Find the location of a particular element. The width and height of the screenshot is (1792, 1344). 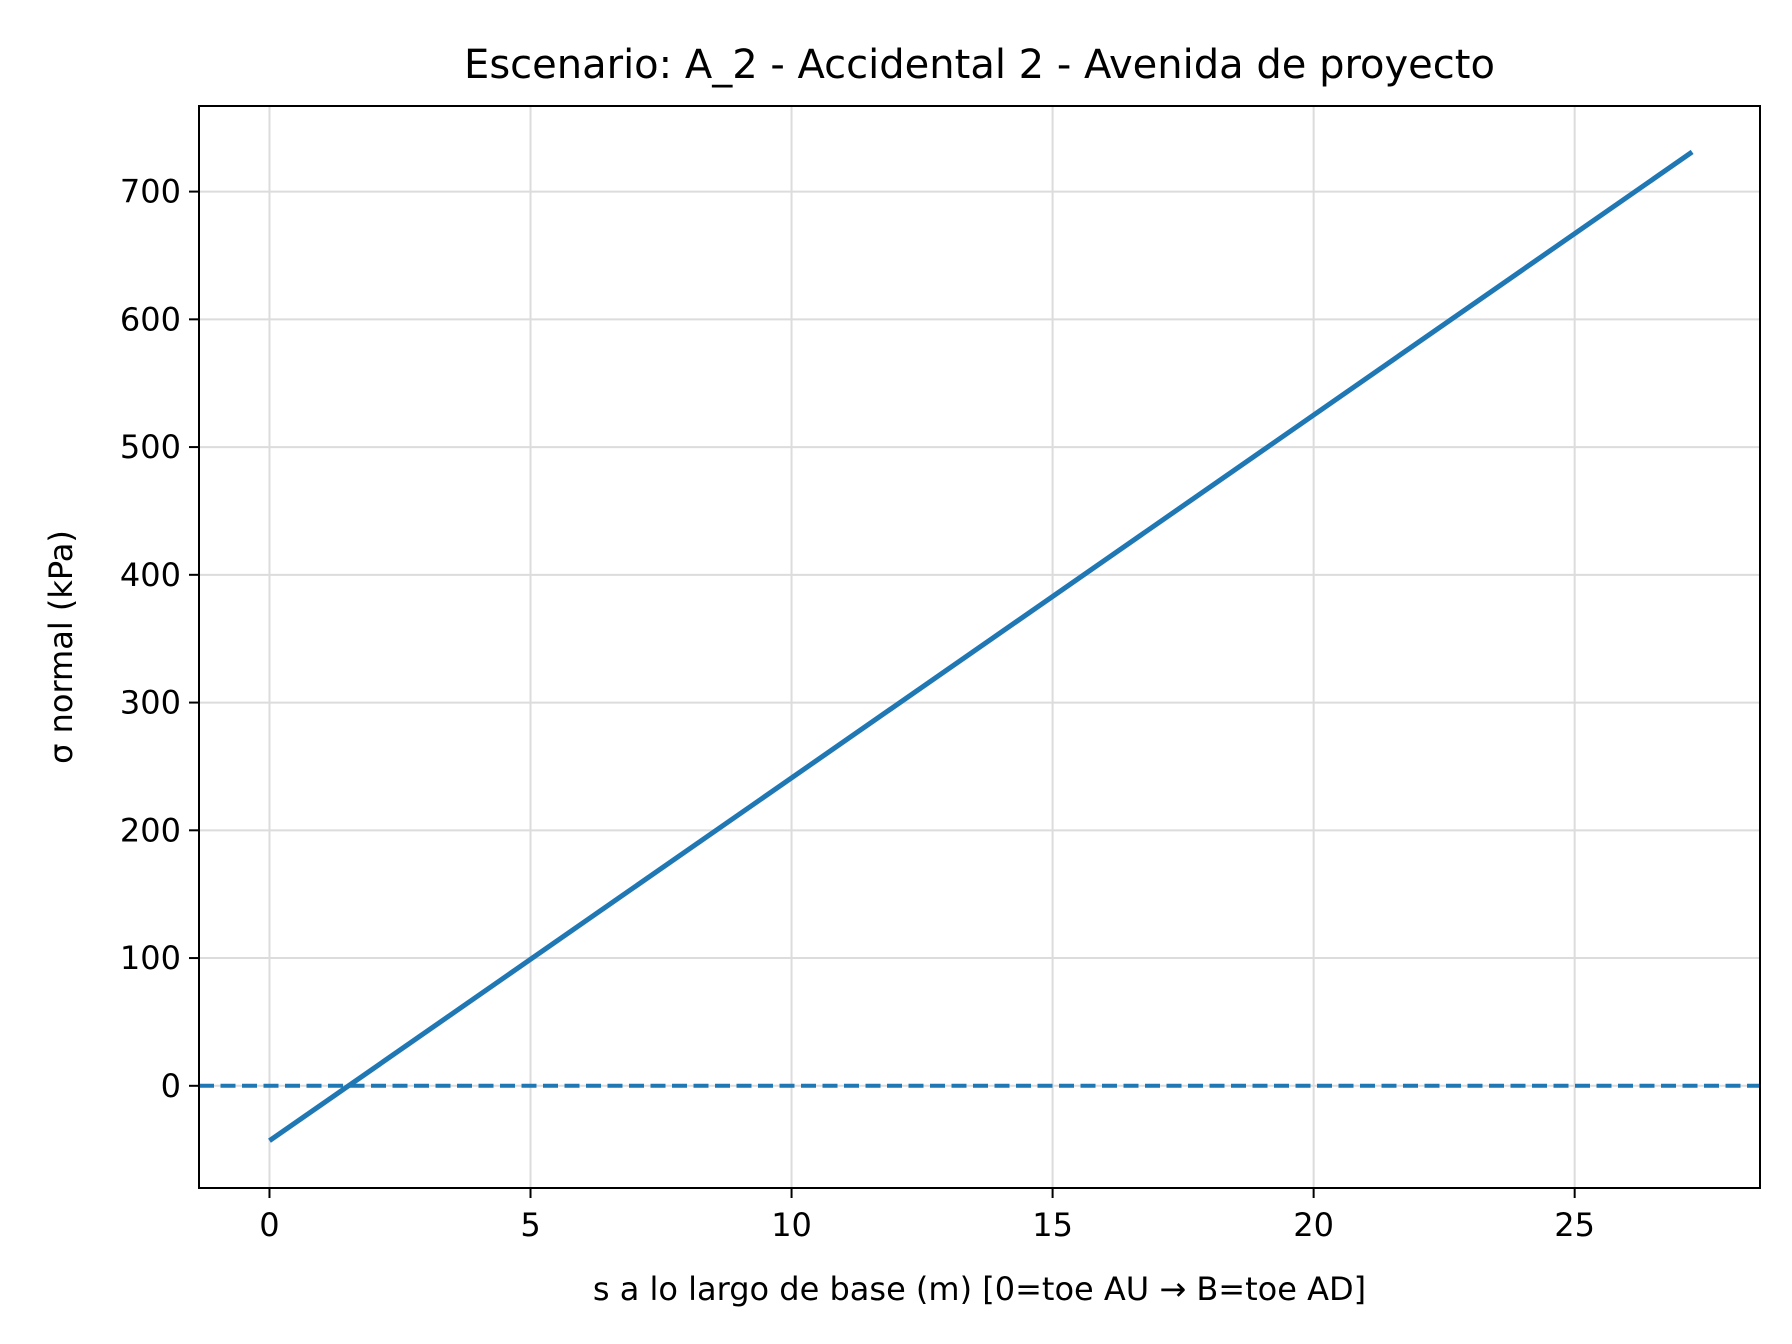

x-tick-label: 15 is located at coordinates (1052, 1225).